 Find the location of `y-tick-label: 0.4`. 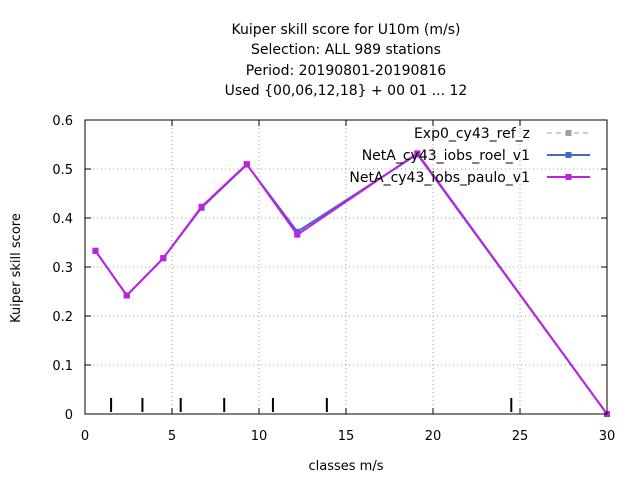

y-tick-label: 0.4 is located at coordinates (62, 219).